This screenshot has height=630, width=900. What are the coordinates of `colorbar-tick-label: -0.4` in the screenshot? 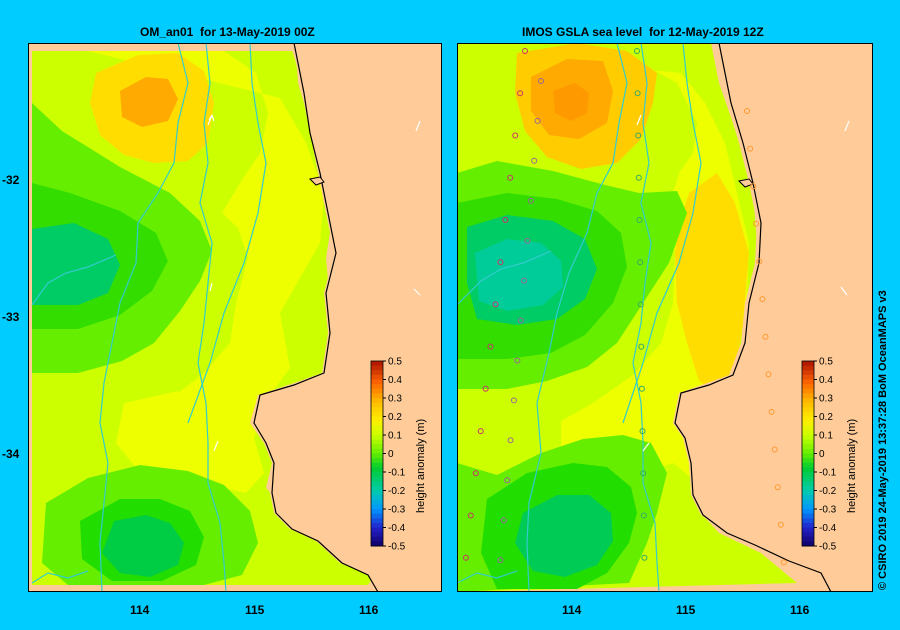 It's located at (828, 528).